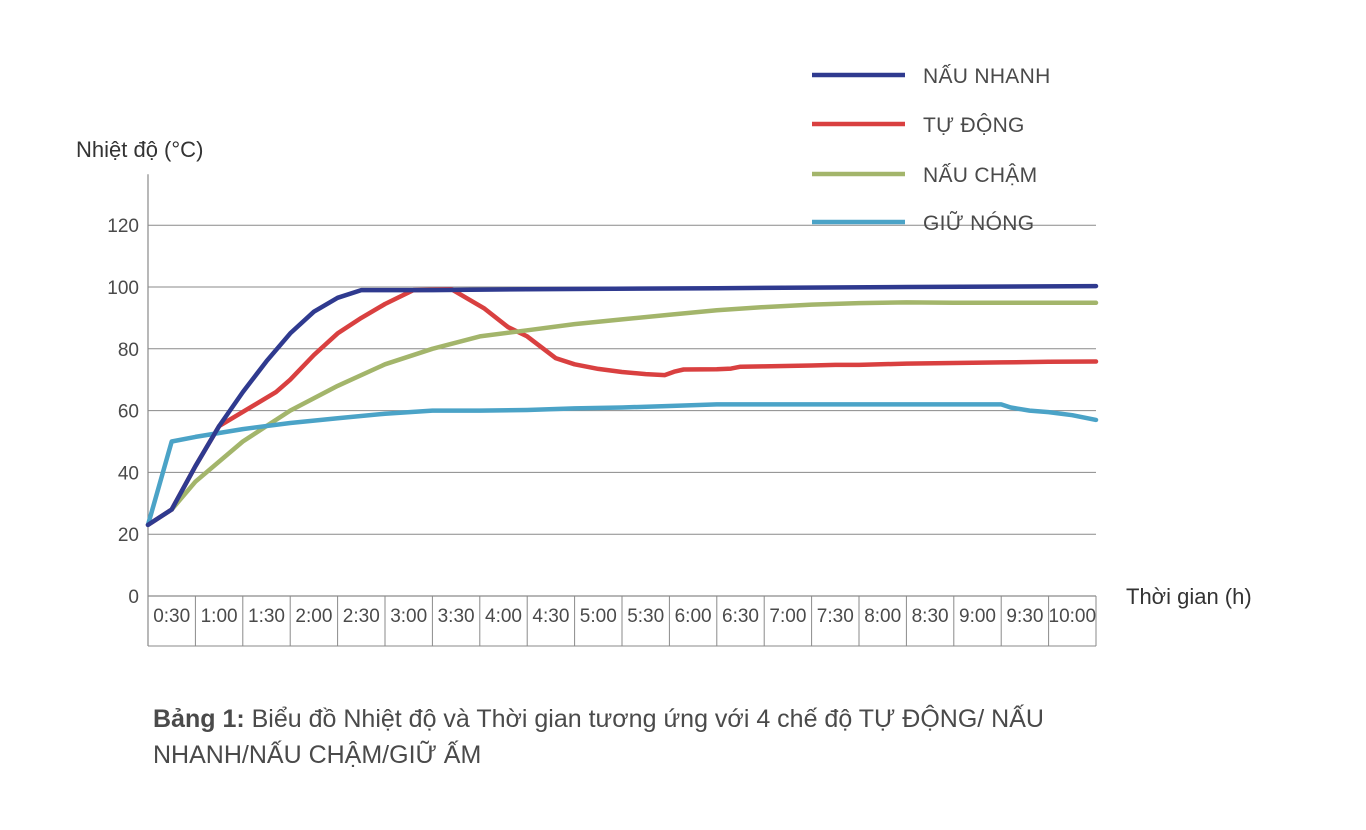  I want to click on y-axis-ticks: 0 20 40 60 80 100 120, so click(123, 412).